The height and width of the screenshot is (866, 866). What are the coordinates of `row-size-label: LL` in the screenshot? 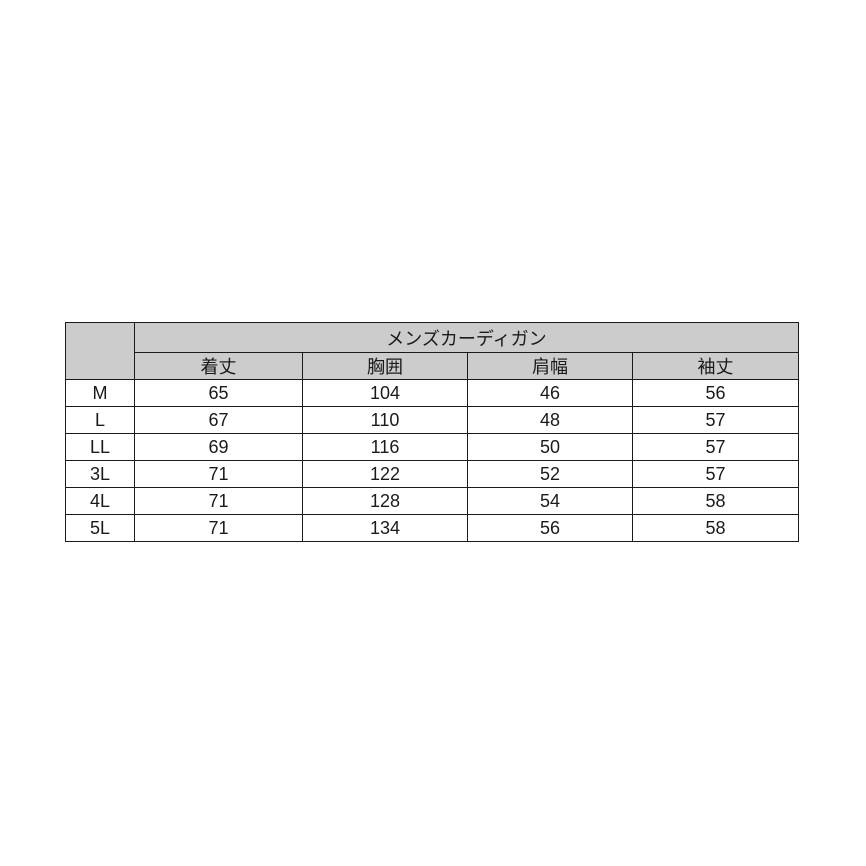 It's located at (100, 447).